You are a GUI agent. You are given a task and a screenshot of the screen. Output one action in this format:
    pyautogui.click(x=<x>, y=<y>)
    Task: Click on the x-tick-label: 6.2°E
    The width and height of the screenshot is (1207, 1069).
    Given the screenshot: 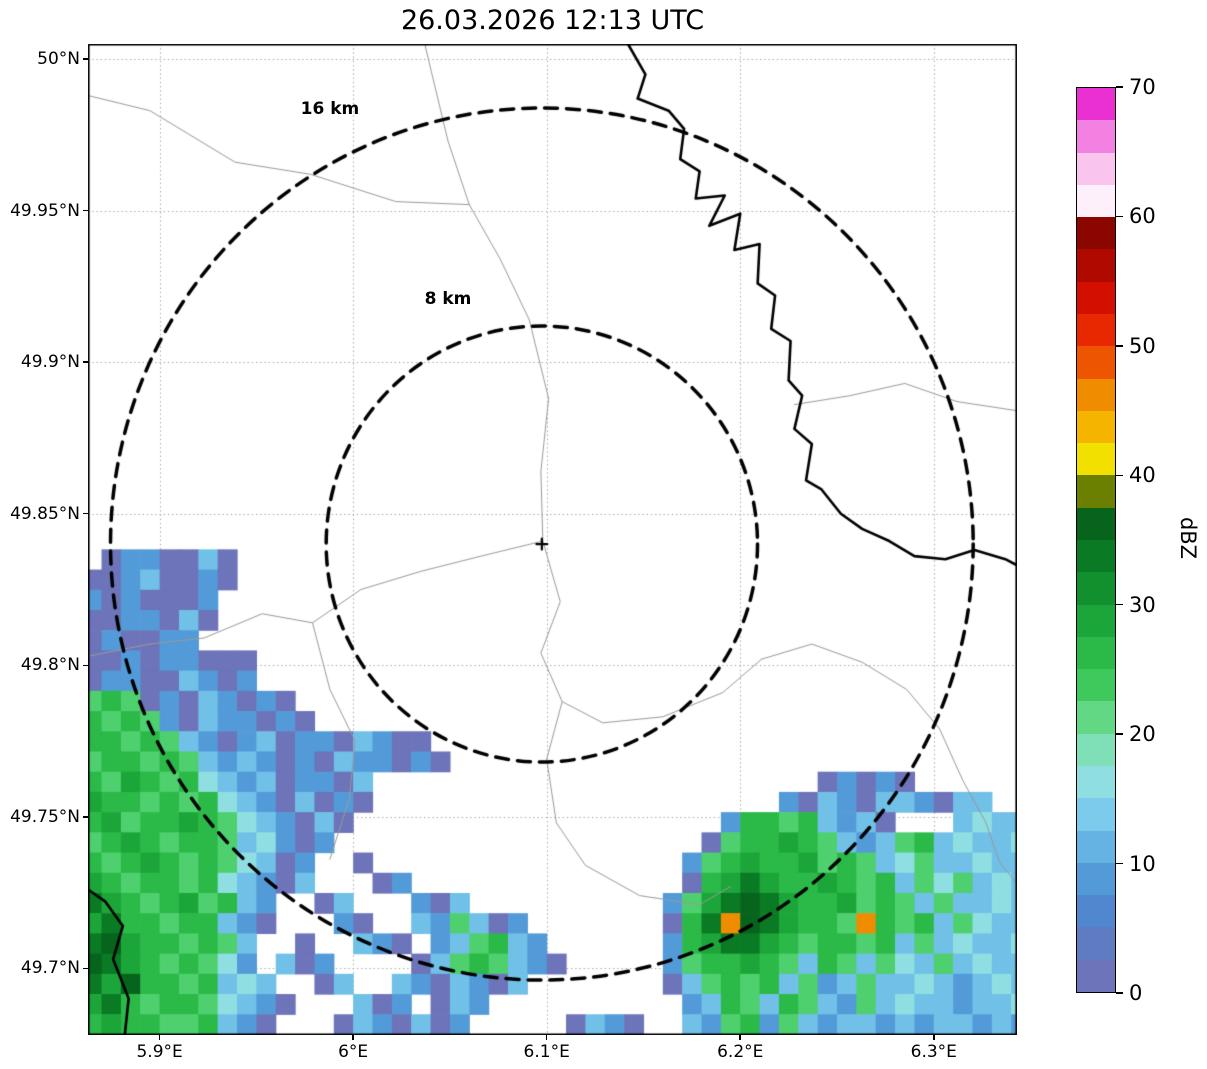 What is the action you would take?
    pyautogui.click(x=740, y=1052)
    